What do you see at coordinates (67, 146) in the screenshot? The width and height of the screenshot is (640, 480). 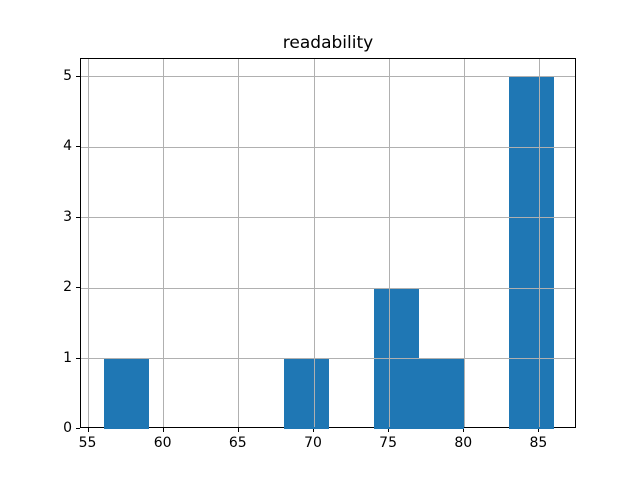 I see `y-tick-label: 4` at bounding box center [67, 146].